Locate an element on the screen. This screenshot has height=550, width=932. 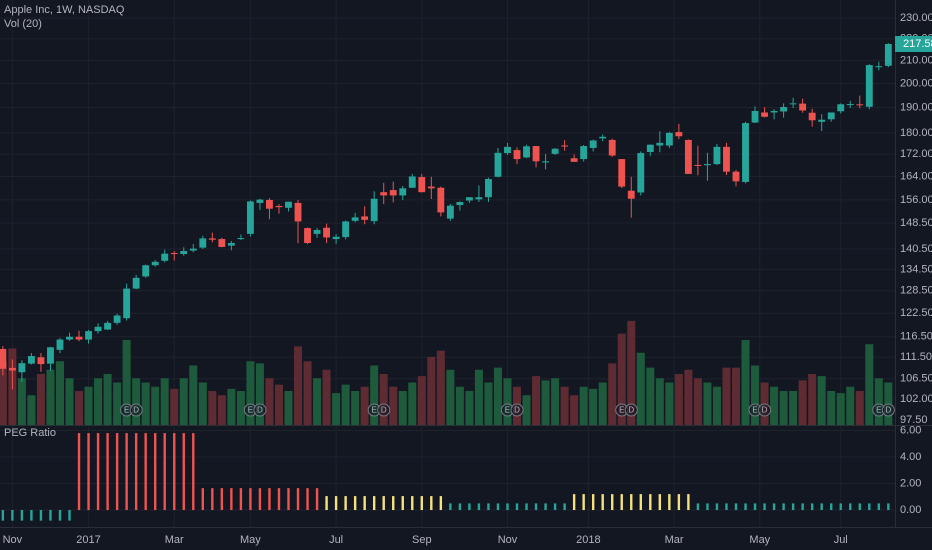
y-tick-label: 128.50 is located at coordinates (916, 291).